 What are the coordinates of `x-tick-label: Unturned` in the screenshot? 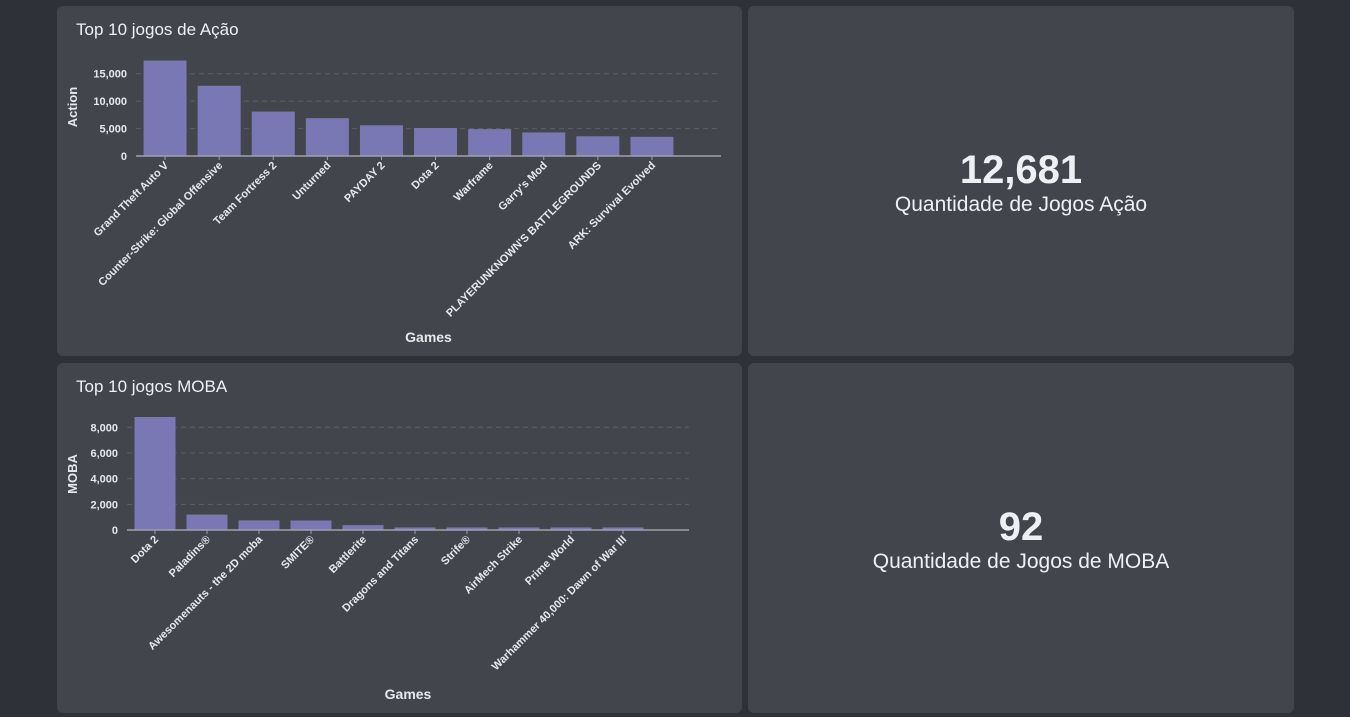 It's located at (311, 181).